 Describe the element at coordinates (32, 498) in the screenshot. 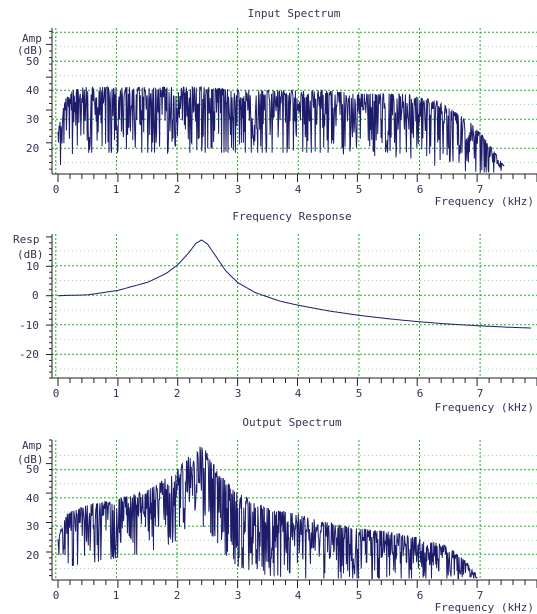

I see `output-spectrum-ytick-40: 40` at that location.